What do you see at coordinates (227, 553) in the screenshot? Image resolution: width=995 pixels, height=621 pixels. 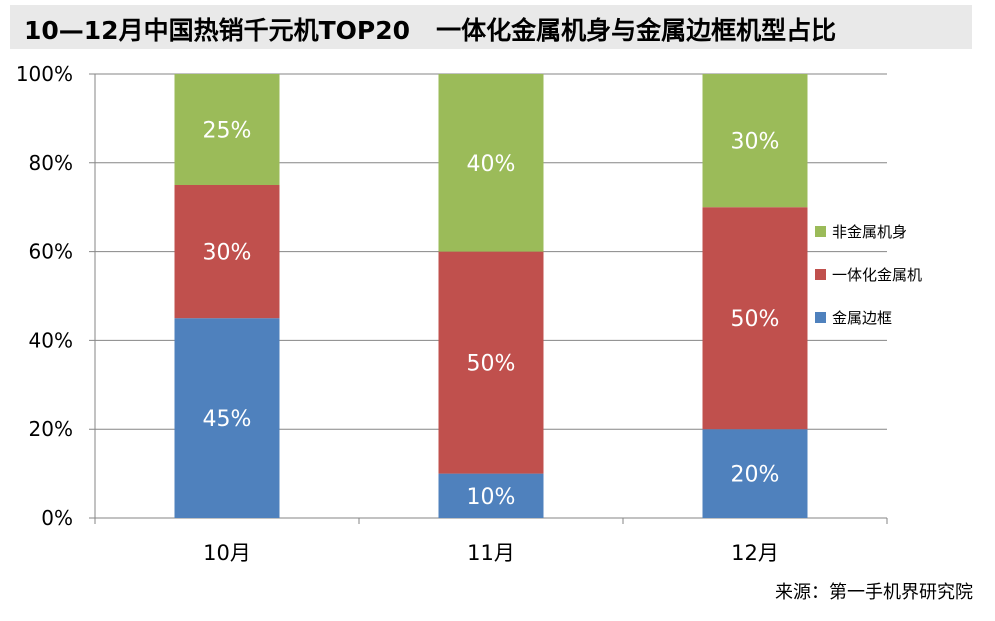 I see `x-tick-label: 10月` at bounding box center [227, 553].